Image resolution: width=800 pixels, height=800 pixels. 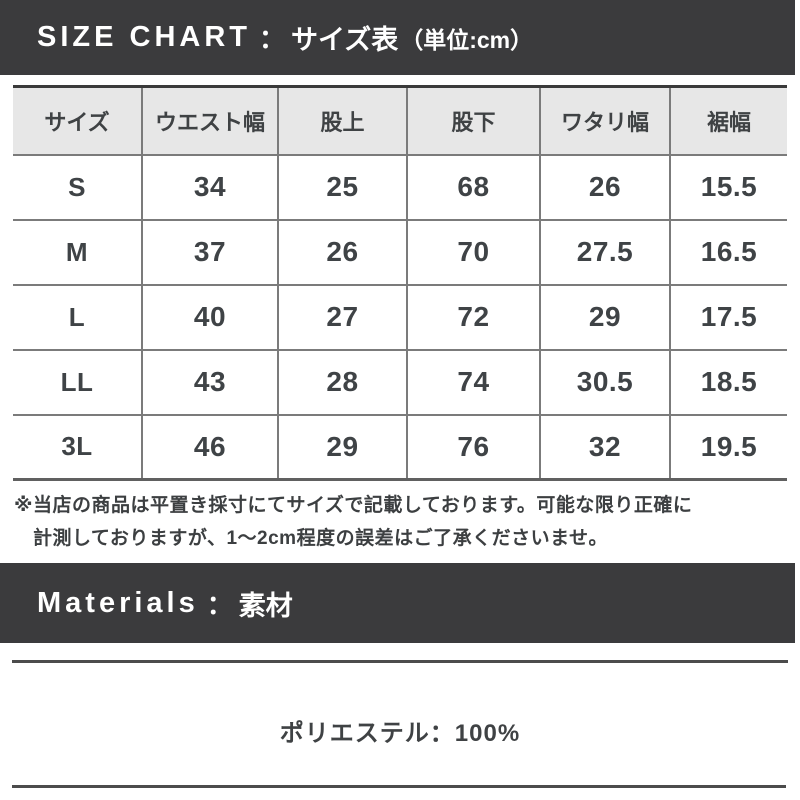 I want to click on table-row: 3L 46 29 76 32 19.5, so click(x=400, y=447).